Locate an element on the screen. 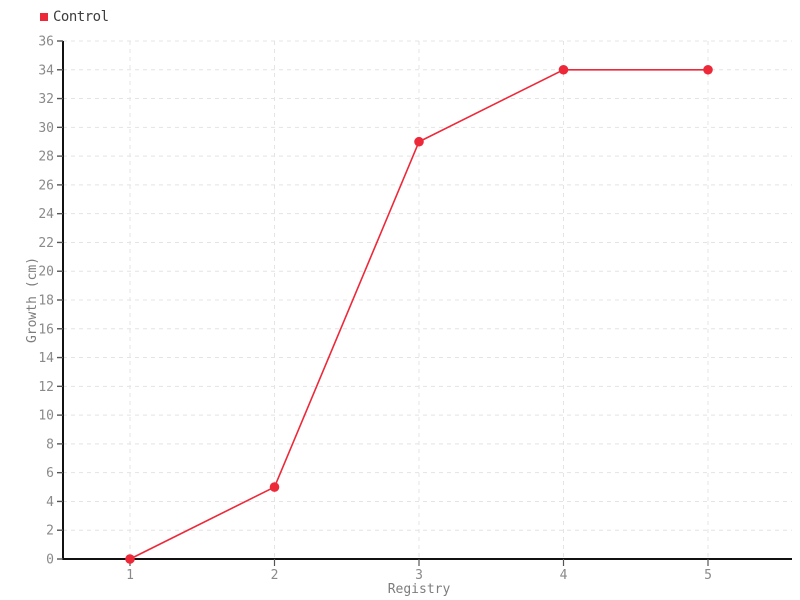 The width and height of the screenshot is (800, 600). y-tick-label: 16 is located at coordinates (46, 329).